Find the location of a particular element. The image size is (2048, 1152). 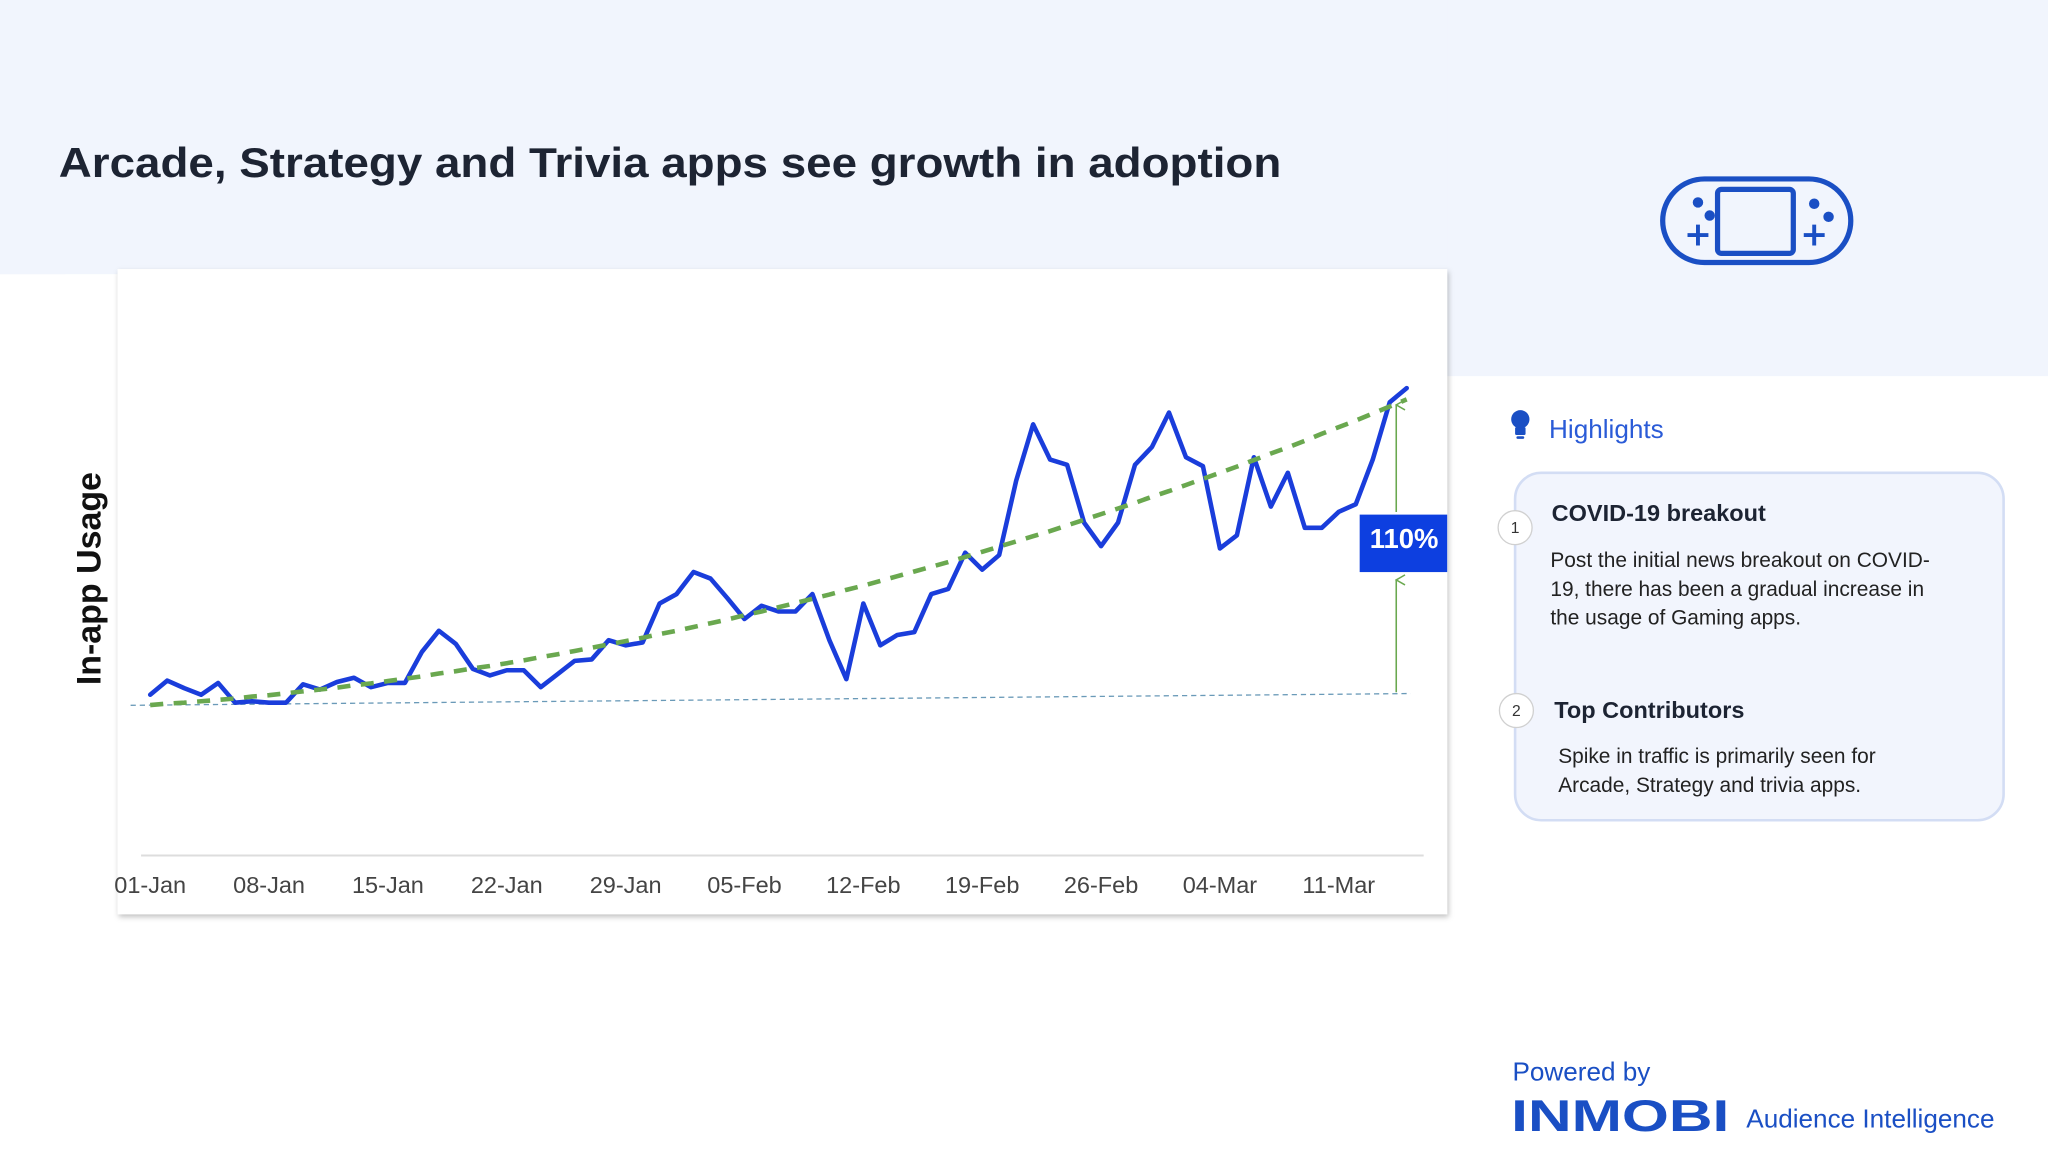

item-number: 1 is located at coordinates (1515, 528).